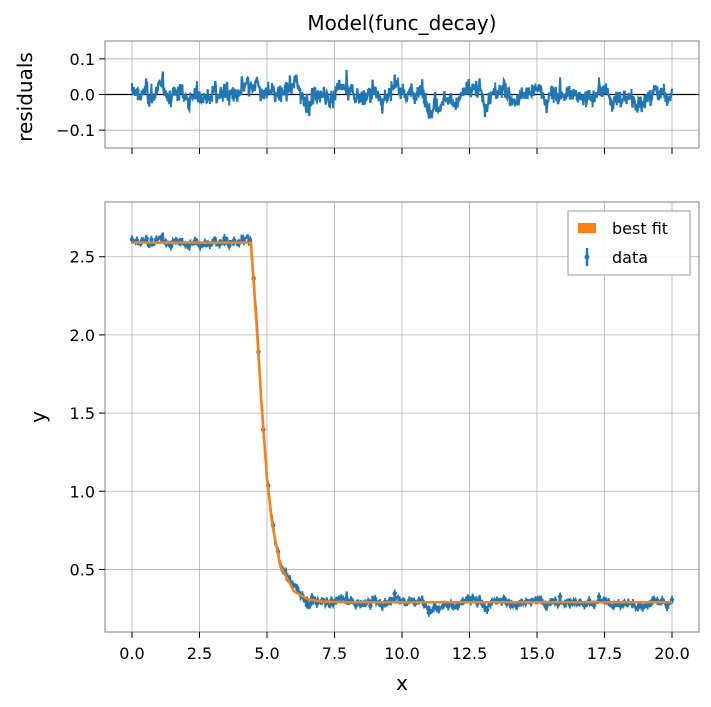 The height and width of the screenshot is (707, 711). What do you see at coordinates (82, 491) in the screenshot?
I see `main-y-tick-label: 1.0` at bounding box center [82, 491].